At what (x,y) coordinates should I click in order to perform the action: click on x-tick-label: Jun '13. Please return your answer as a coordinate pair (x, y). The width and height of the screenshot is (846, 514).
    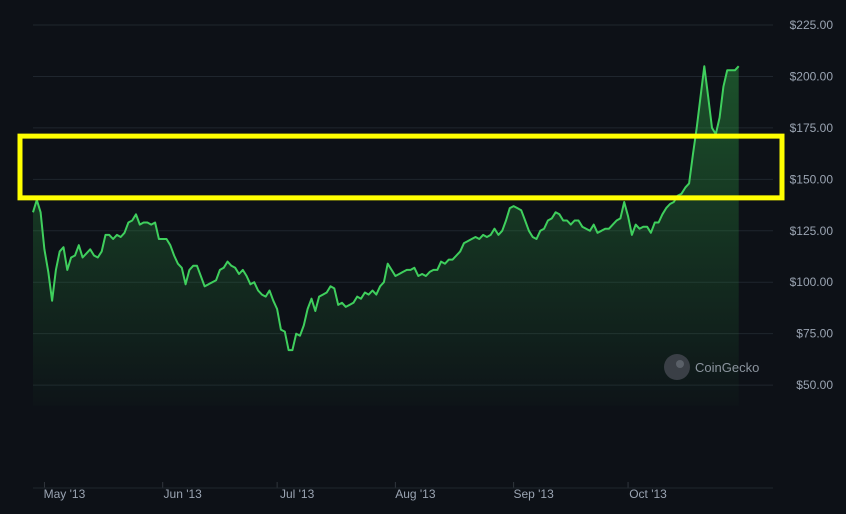
    Looking at the image, I should click on (183, 494).